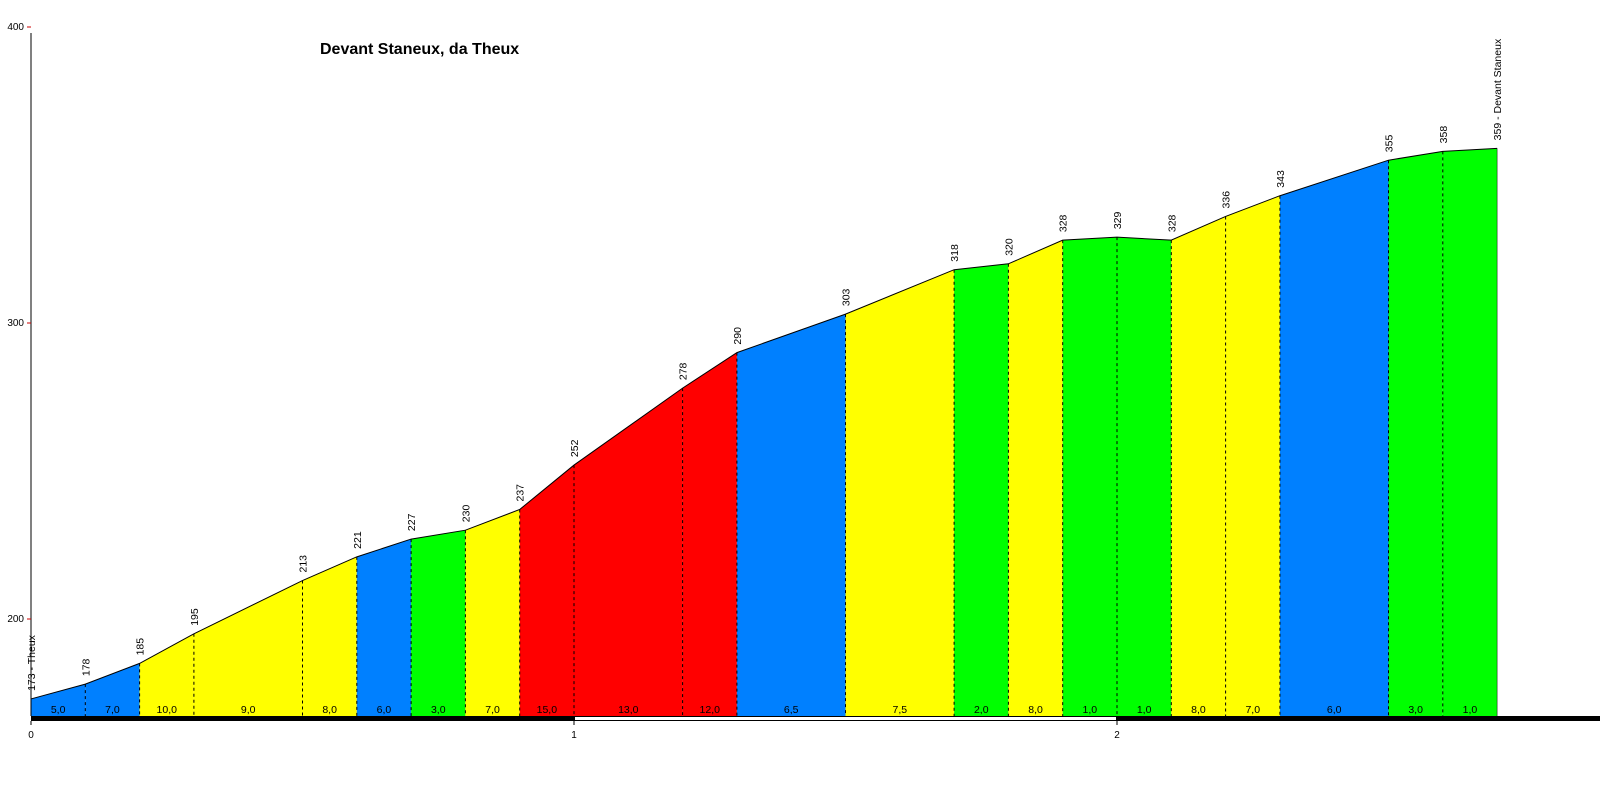  What do you see at coordinates (710, 710) in the screenshot?
I see `grade-label: 12,0` at bounding box center [710, 710].